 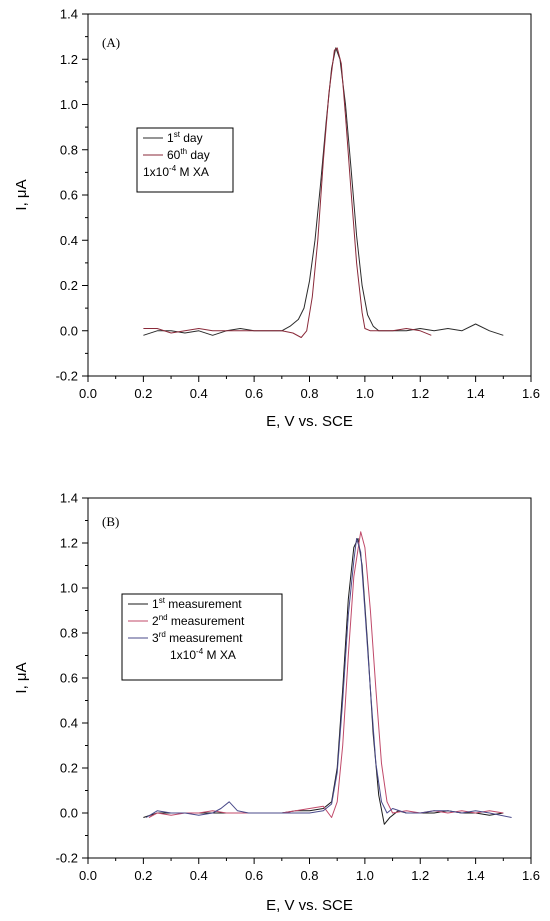 I want to click on legend-entry: 1st measurement, so click(x=197, y=603).